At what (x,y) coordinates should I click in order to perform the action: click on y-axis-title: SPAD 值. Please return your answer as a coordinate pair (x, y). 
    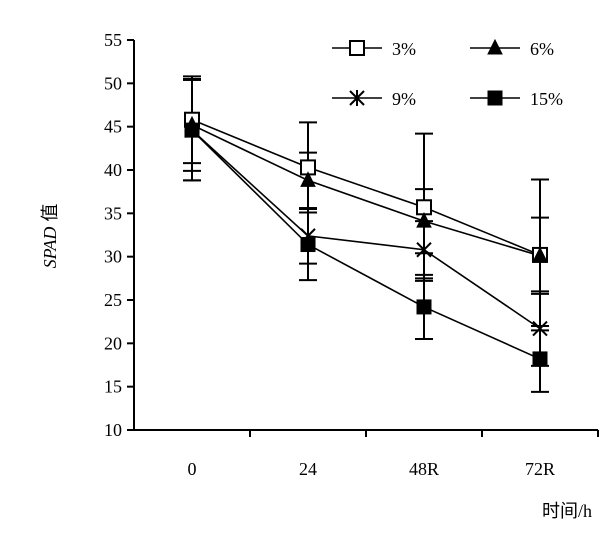
    Looking at the image, I should click on (50, 236).